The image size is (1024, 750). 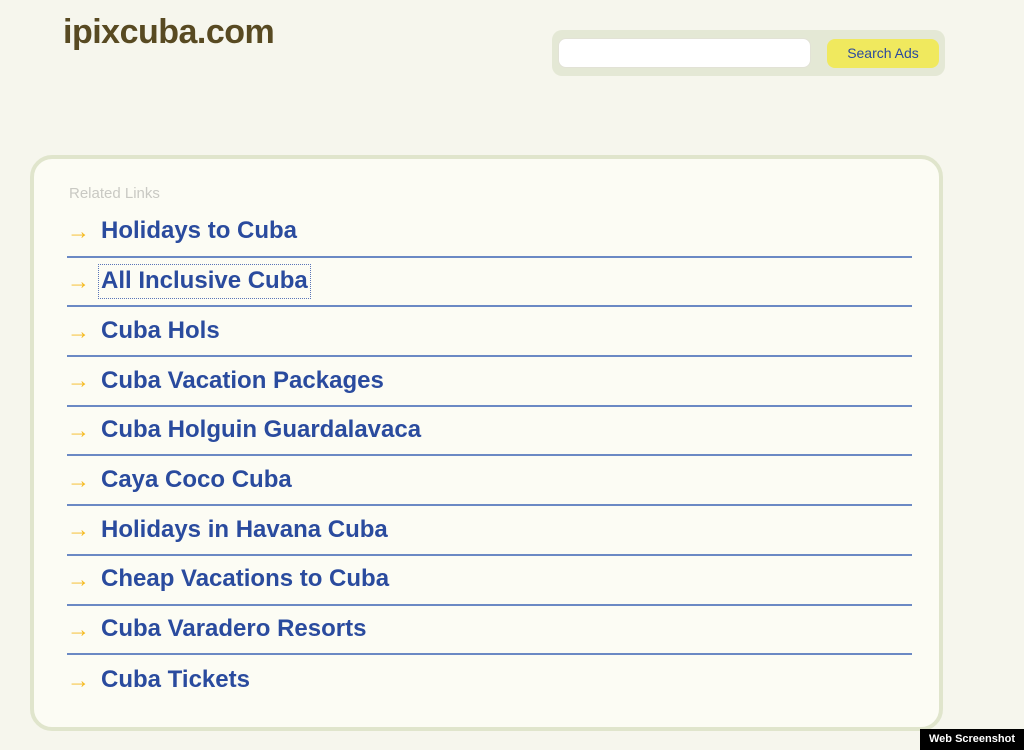 I want to click on related-link-row: → Cuba Varadero Resorts, so click(x=489, y=631).